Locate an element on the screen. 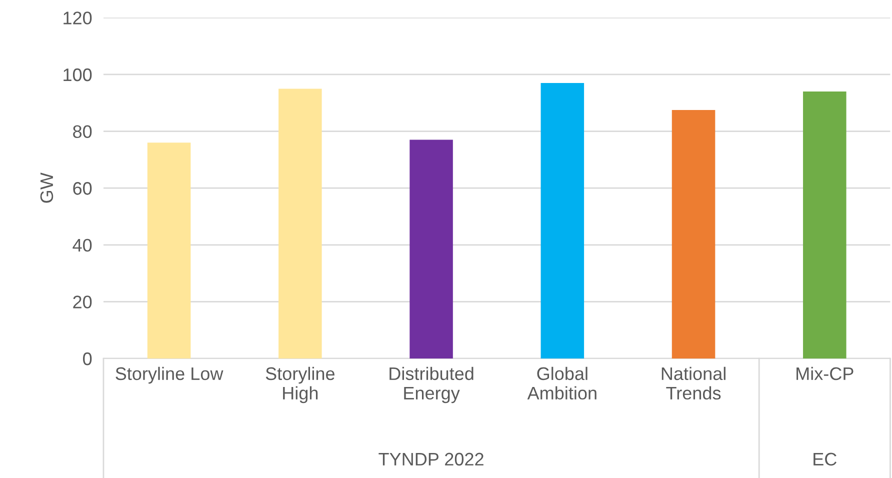  y-tick-label: 60 is located at coordinates (82, 188).